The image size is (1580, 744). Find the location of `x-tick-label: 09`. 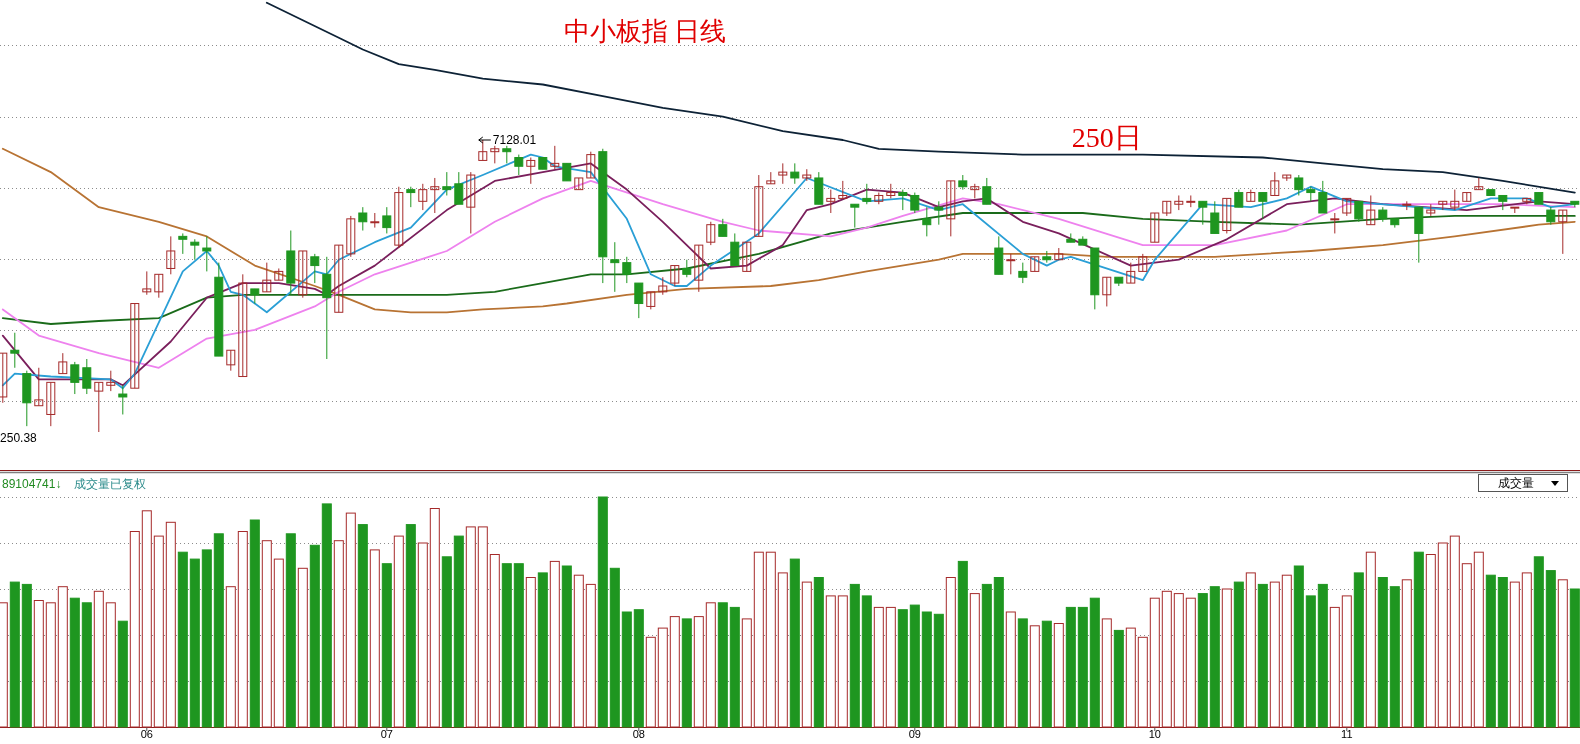

x-tick-label: 09 is located at coordinates (914, 734).